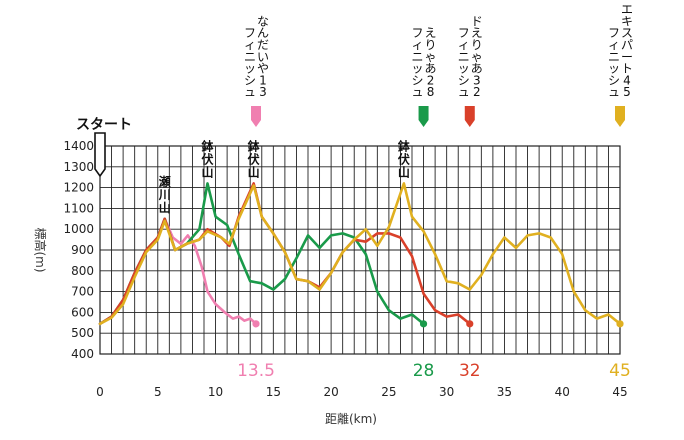  Describe the element at coordinates (78, 167) in the screenshot. I see `y-tick-label: 1300` at that location.